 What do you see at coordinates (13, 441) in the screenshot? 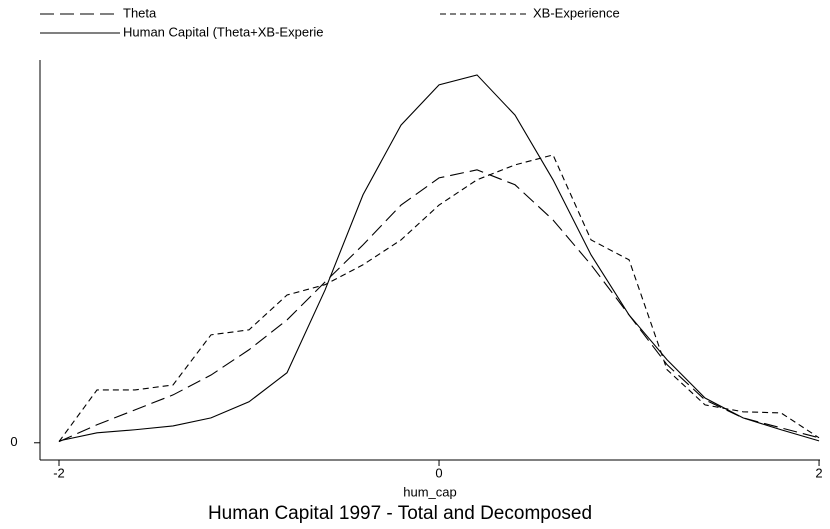
I see `y-tick-label: 0` at bounding box center [13, 441].